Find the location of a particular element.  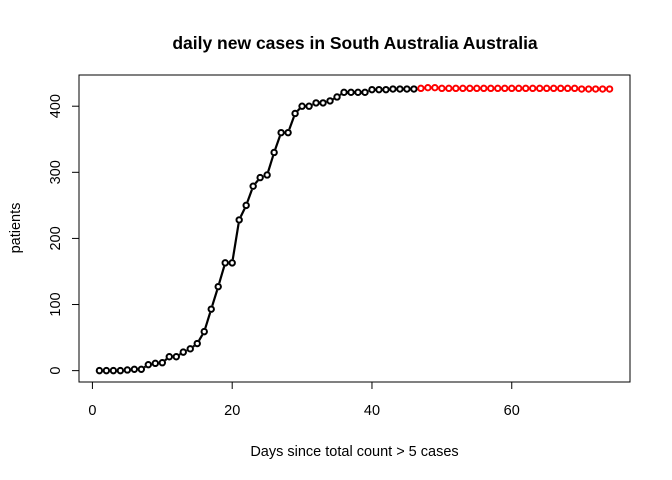

y-tick-label: 200 is located at coordinates (56, 238).